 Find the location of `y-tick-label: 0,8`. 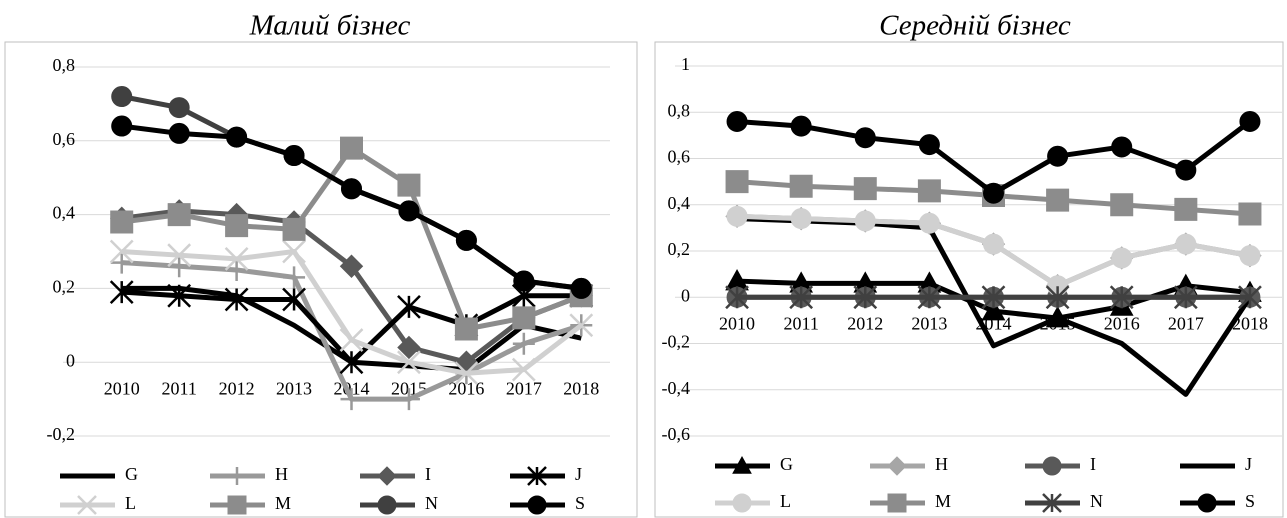

y-tick-label: 0,8 is located at coordinates (64, 65).